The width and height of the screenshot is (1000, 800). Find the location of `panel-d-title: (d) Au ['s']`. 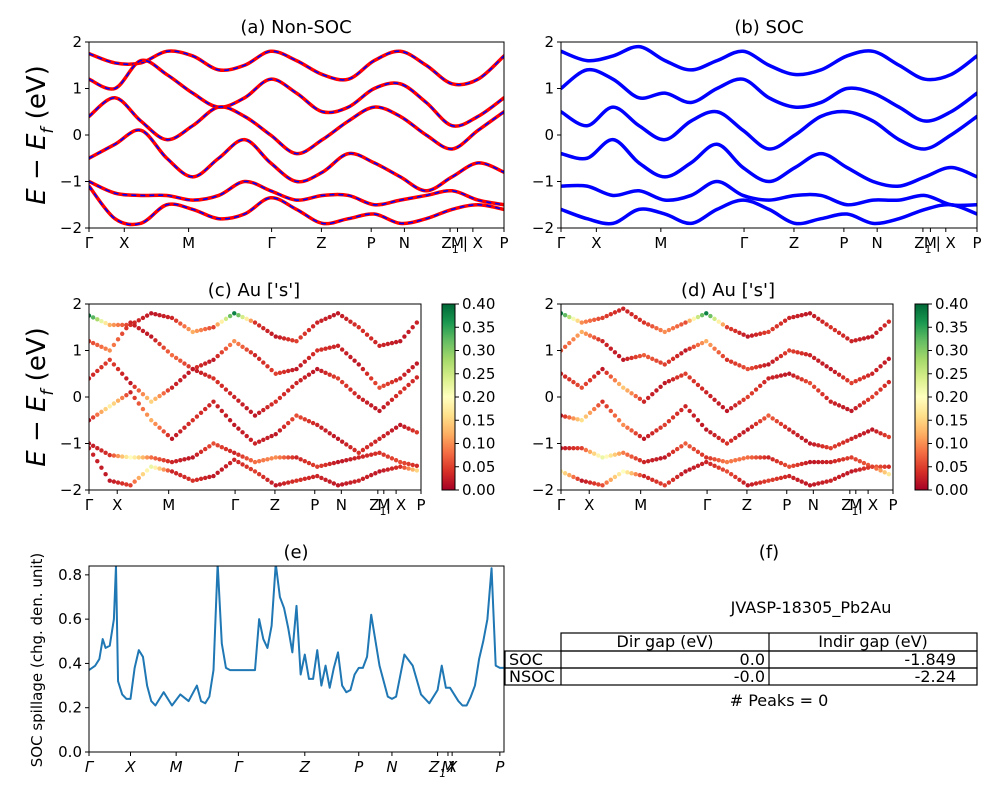

panel-d-title: (d) Au ['s'] is located at coordinates (728, 290).